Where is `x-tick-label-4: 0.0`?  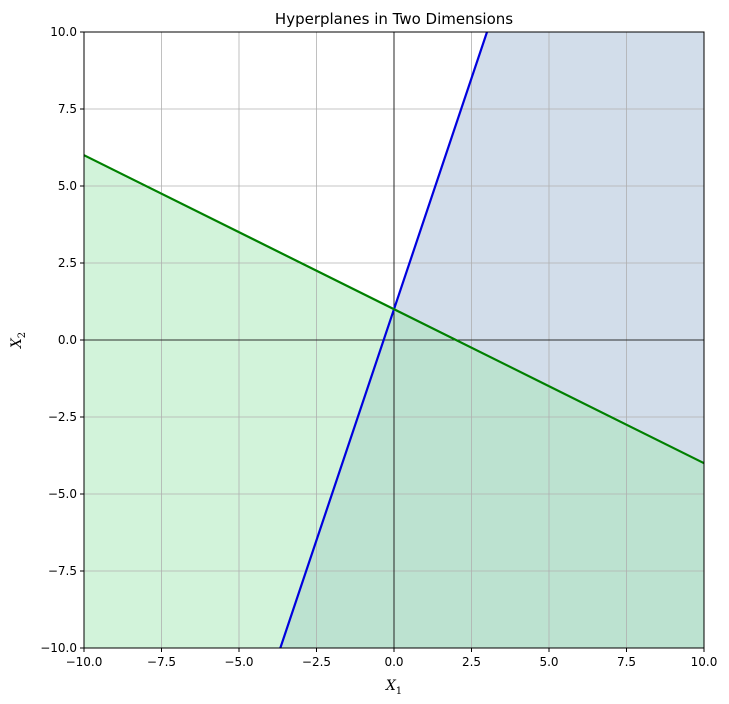 x-tick-label-4: 0.0 is located at coordinates (393, 662).